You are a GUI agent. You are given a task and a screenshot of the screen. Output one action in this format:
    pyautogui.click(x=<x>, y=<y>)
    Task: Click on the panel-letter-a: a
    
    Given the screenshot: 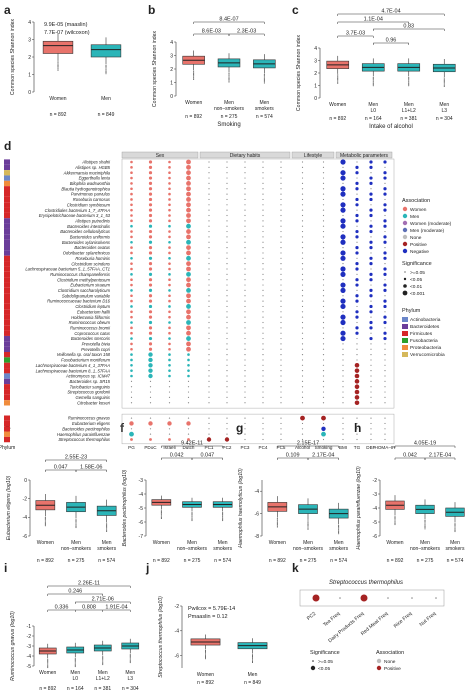 What is the action you would take?
    pyautogui.click(x=7, y=10)
    